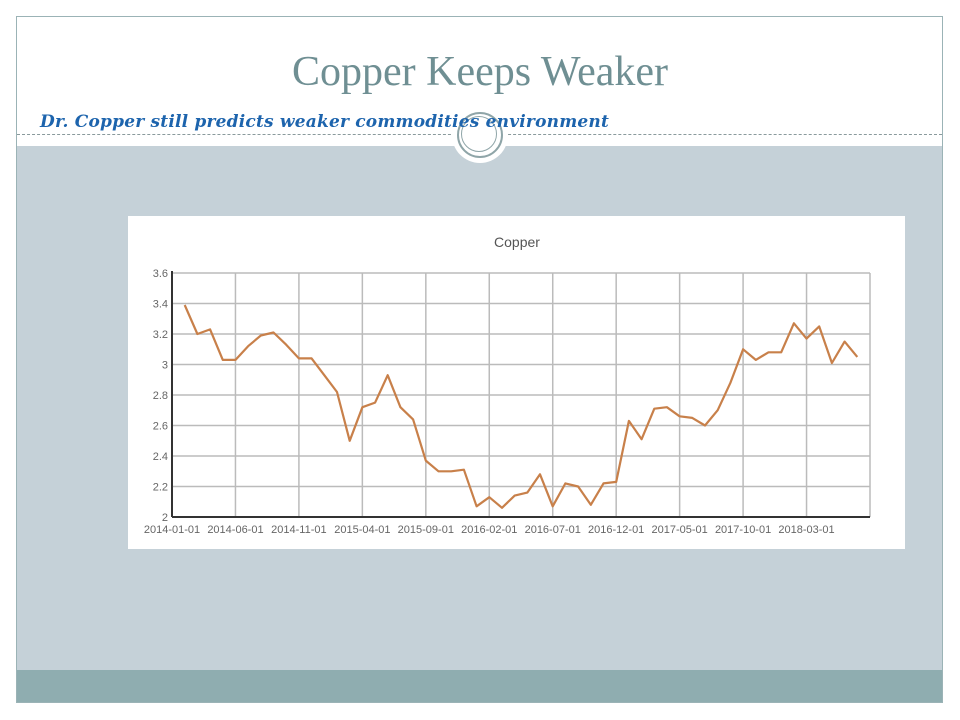 The height and width of the screenshot is (720, 960). Describe the element at coordinates (480, 135) in the screenshot. I see `circle-ornament-icon` at that location.